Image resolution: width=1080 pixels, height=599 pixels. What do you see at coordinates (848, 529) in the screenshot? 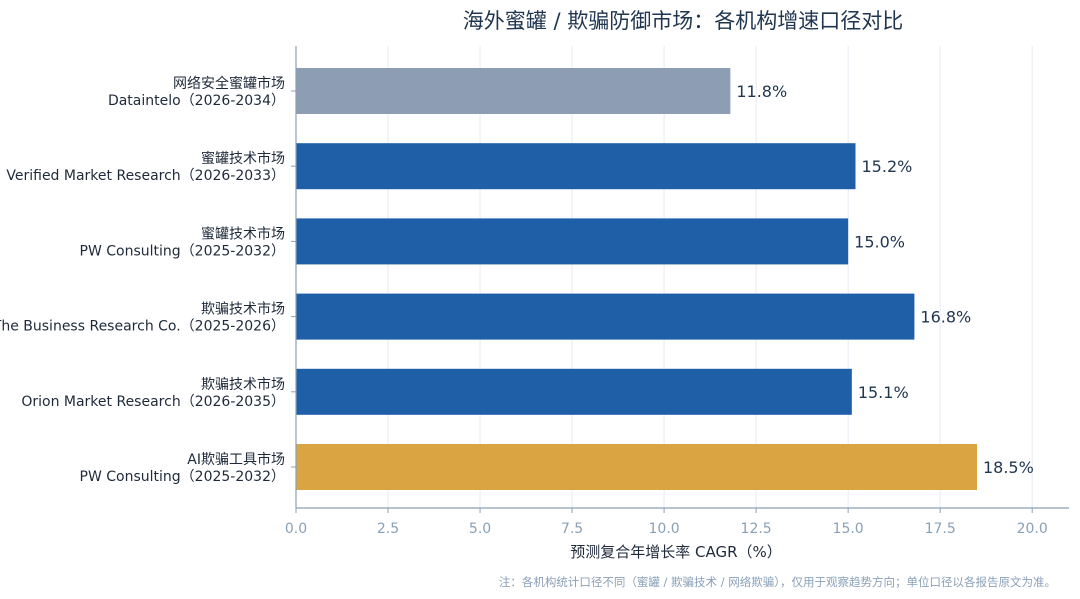
I see `x-tick-label: 15.0` at bounding box center [848, 529].